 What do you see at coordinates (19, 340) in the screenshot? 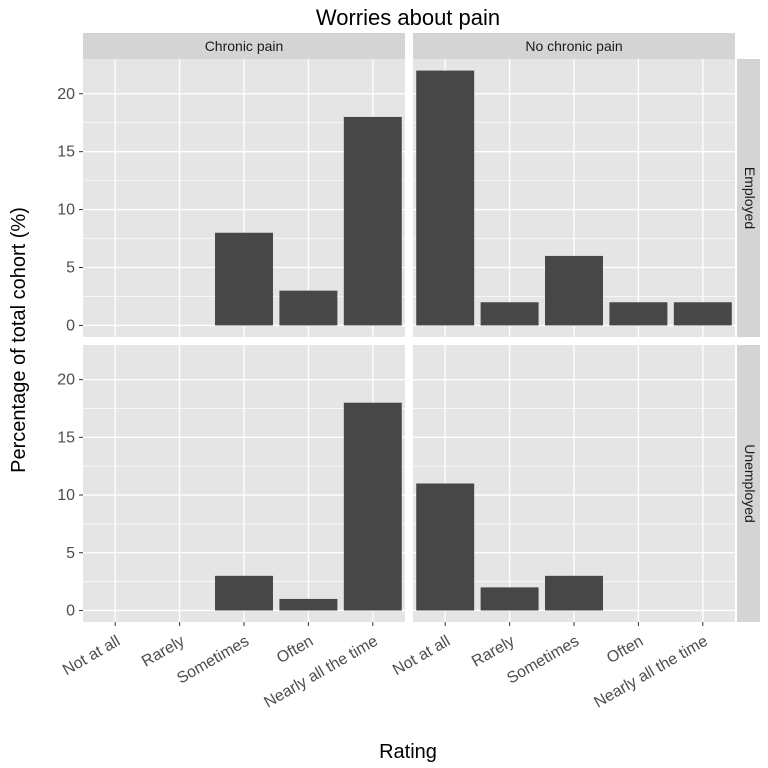
I see `y-axis-title: Percentage of total cohort (%)` at bounding box center [19, 340].